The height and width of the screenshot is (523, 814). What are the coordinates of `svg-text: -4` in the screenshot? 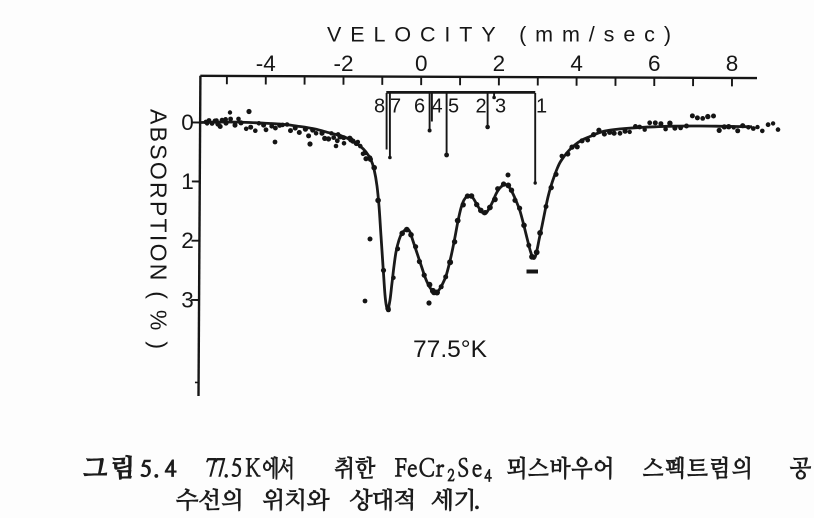 It's located at (266, 63).